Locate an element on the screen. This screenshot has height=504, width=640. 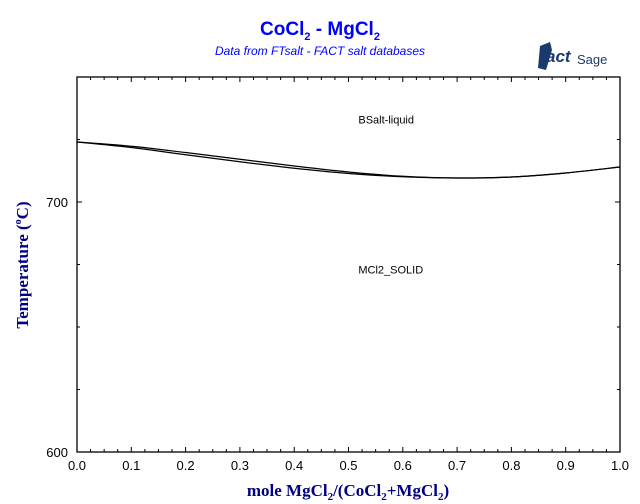
x-tick-label: 0.3 is located at coordinates (240, 465).